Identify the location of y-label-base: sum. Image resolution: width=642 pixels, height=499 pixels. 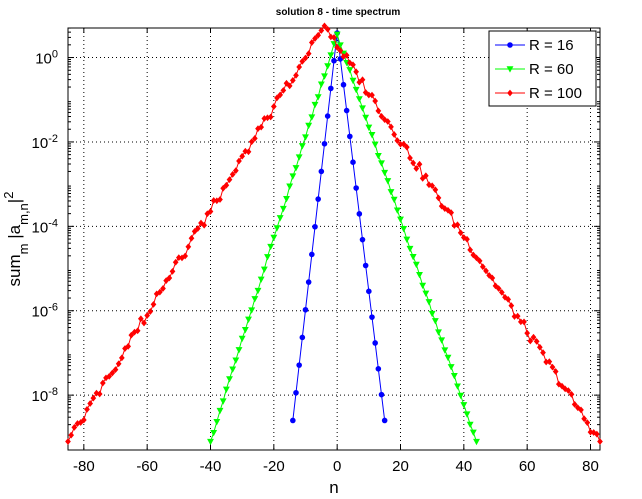
(14, 270).